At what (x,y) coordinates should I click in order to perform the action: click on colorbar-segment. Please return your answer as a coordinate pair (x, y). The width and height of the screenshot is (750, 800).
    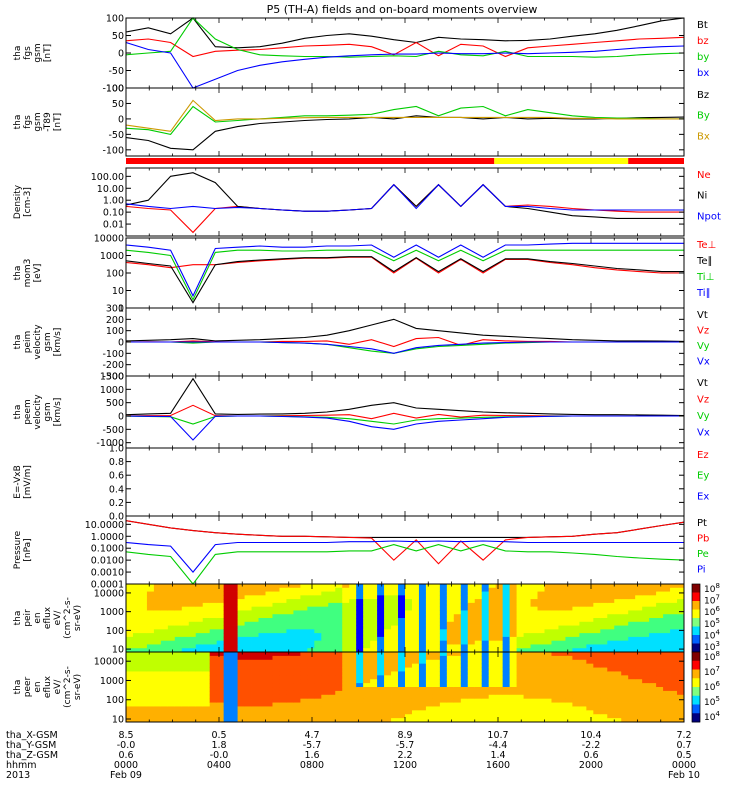
    Looking at the image, I should click on (696, 657).